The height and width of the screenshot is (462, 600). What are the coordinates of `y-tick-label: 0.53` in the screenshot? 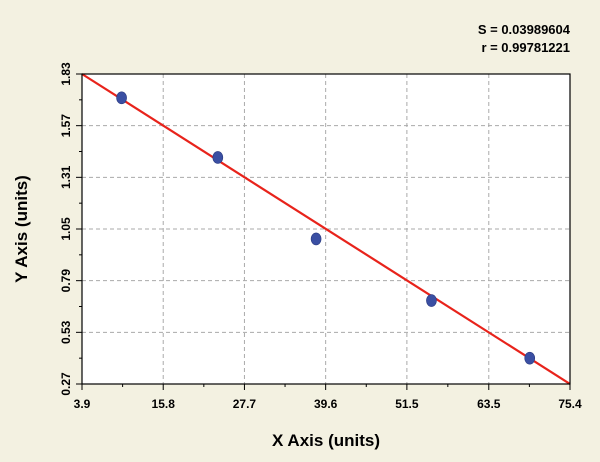 It's located at (66, 332).